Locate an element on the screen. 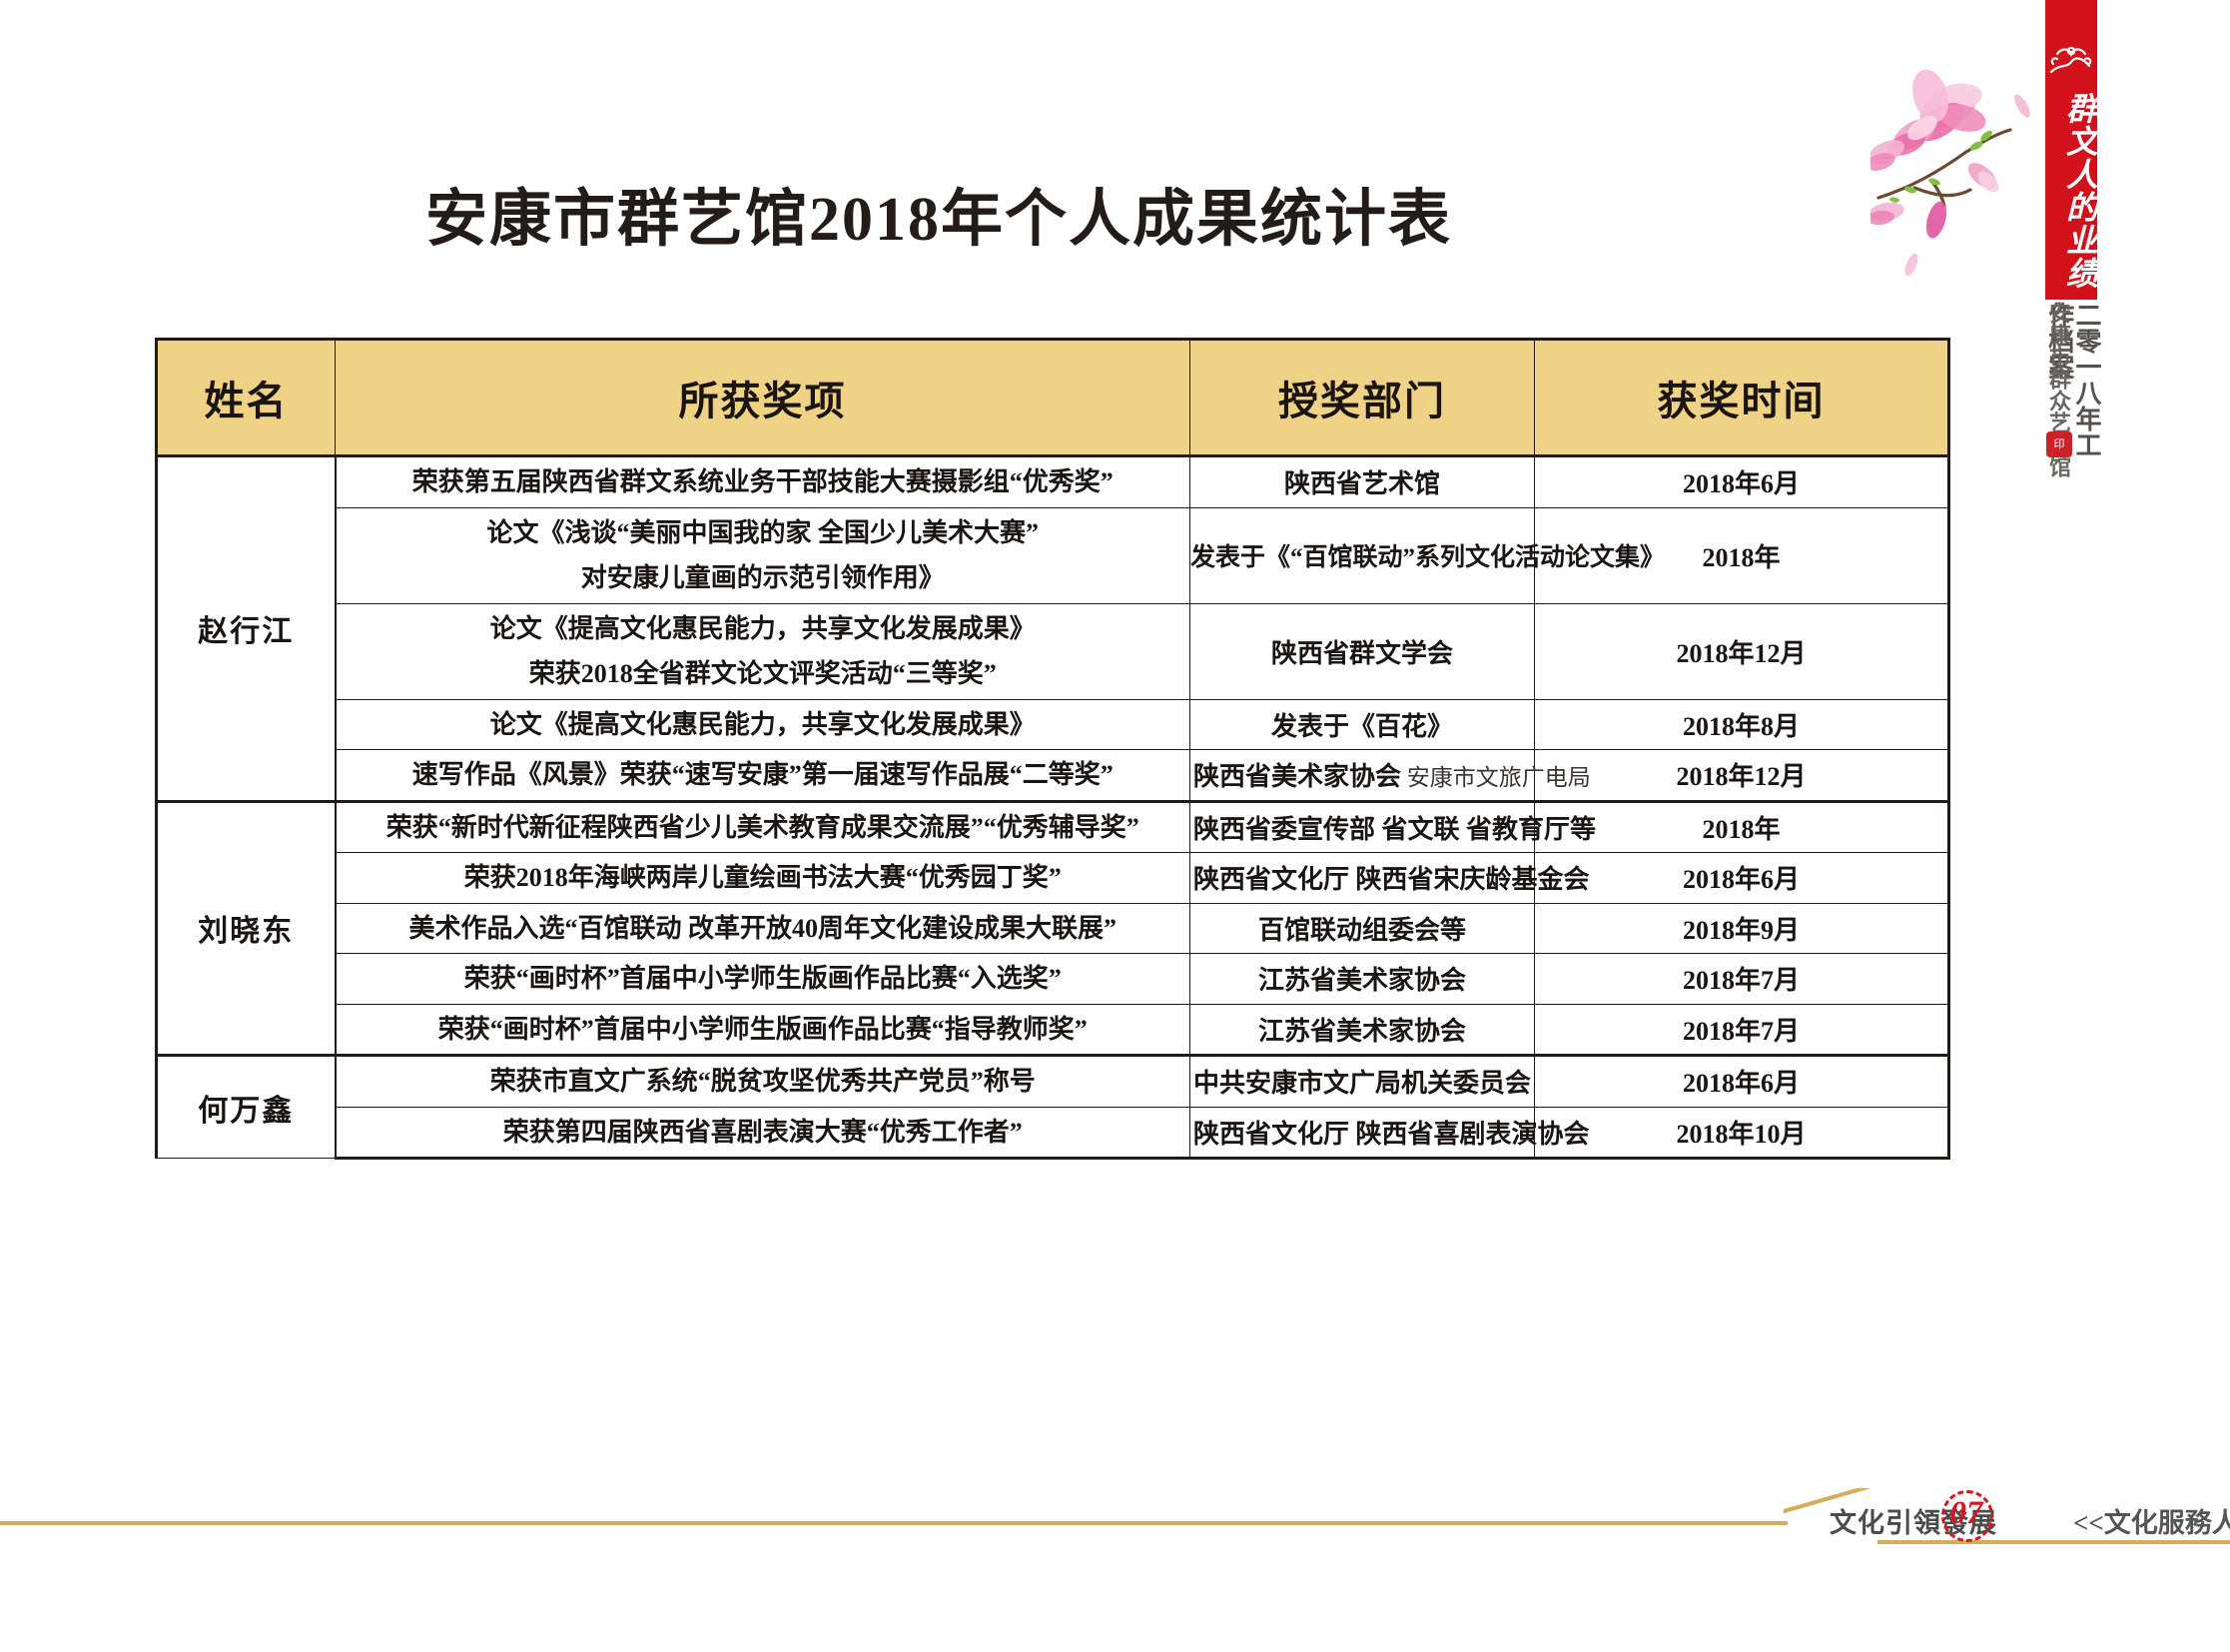  award-cell: 荣获市直文广系统“脱贫攻坚优秀共产党员”称号 is located at coordinates (762, 1081).